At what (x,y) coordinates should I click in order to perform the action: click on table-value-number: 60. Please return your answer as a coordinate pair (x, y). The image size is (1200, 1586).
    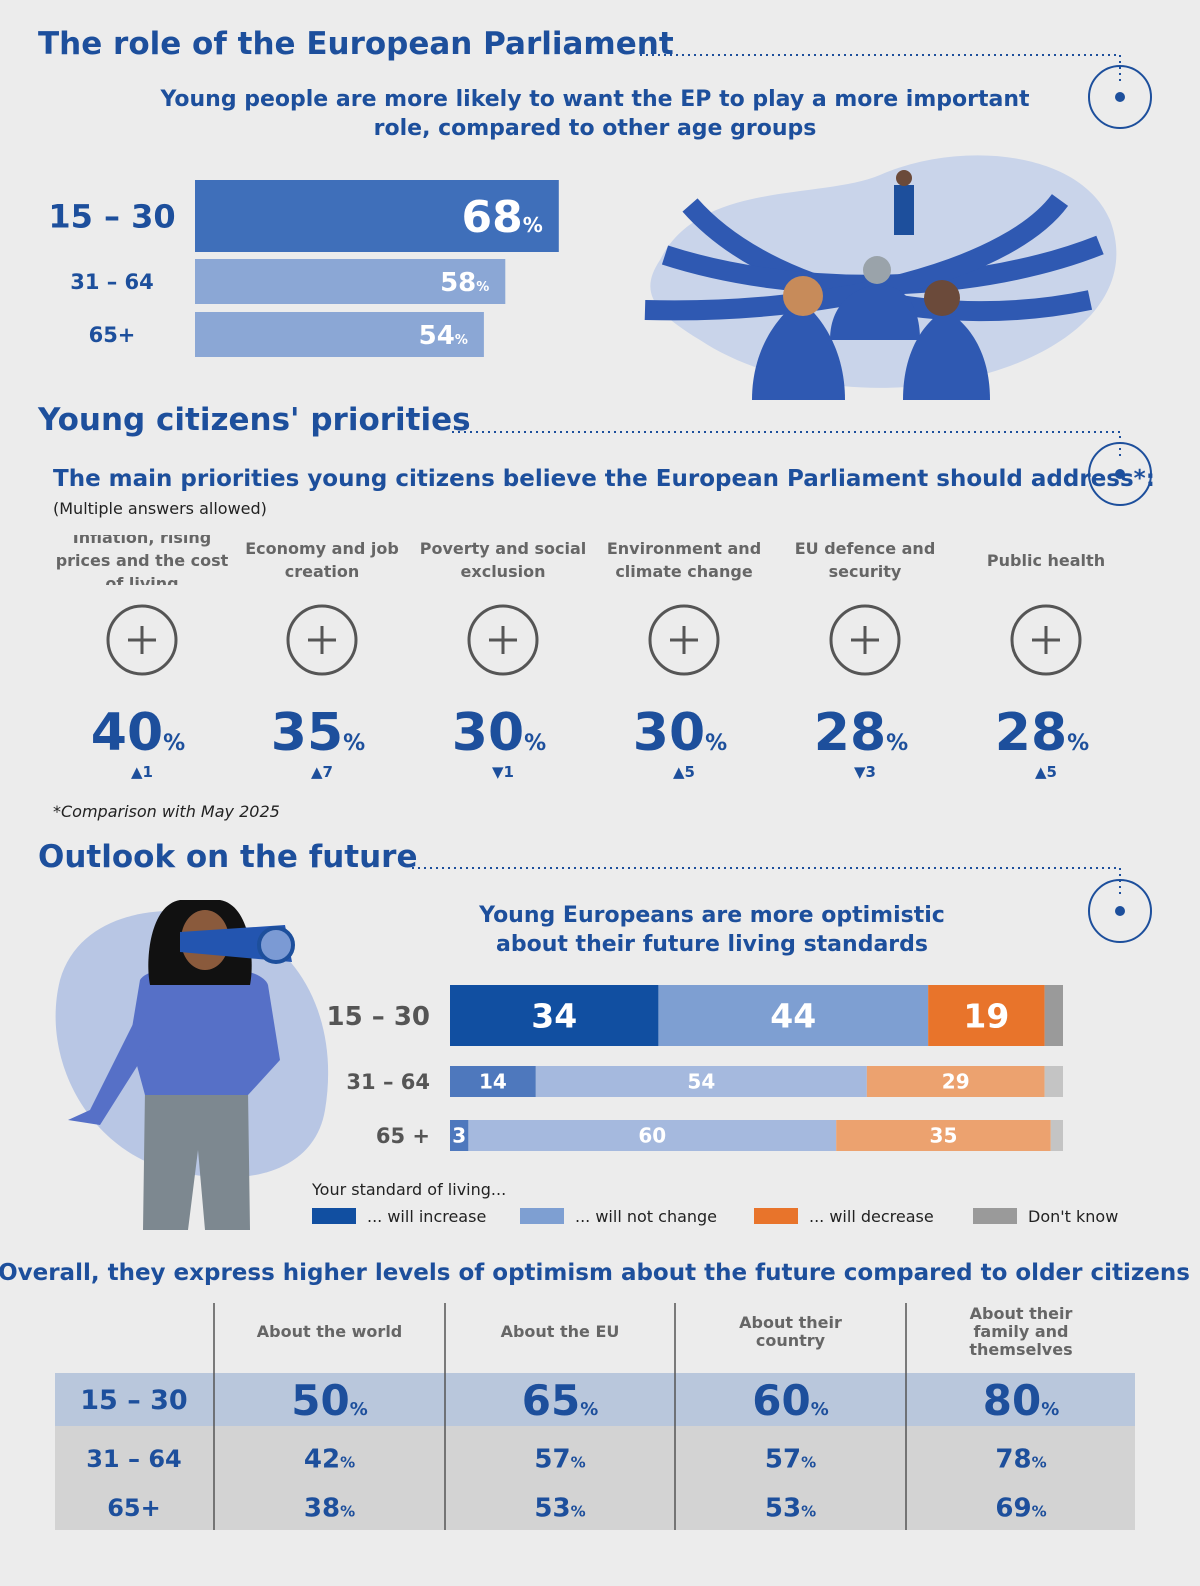
    Looking at the image, I should click on (781, 1400).